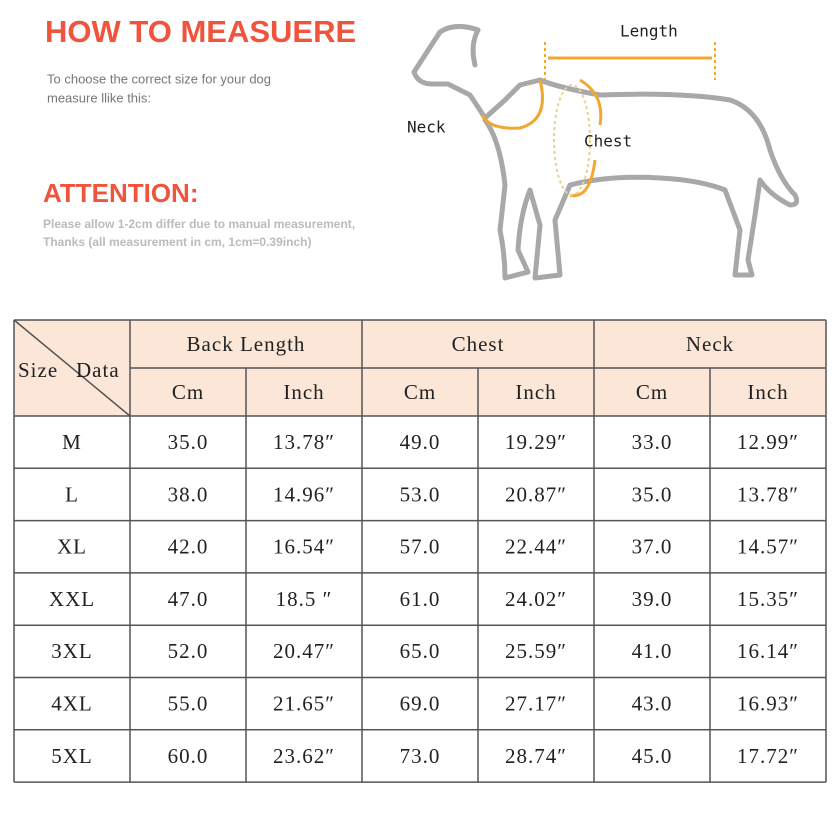 This screenshot has width=840, height=840. I want to click on value-cell: 17.72″, so click(768, 756).